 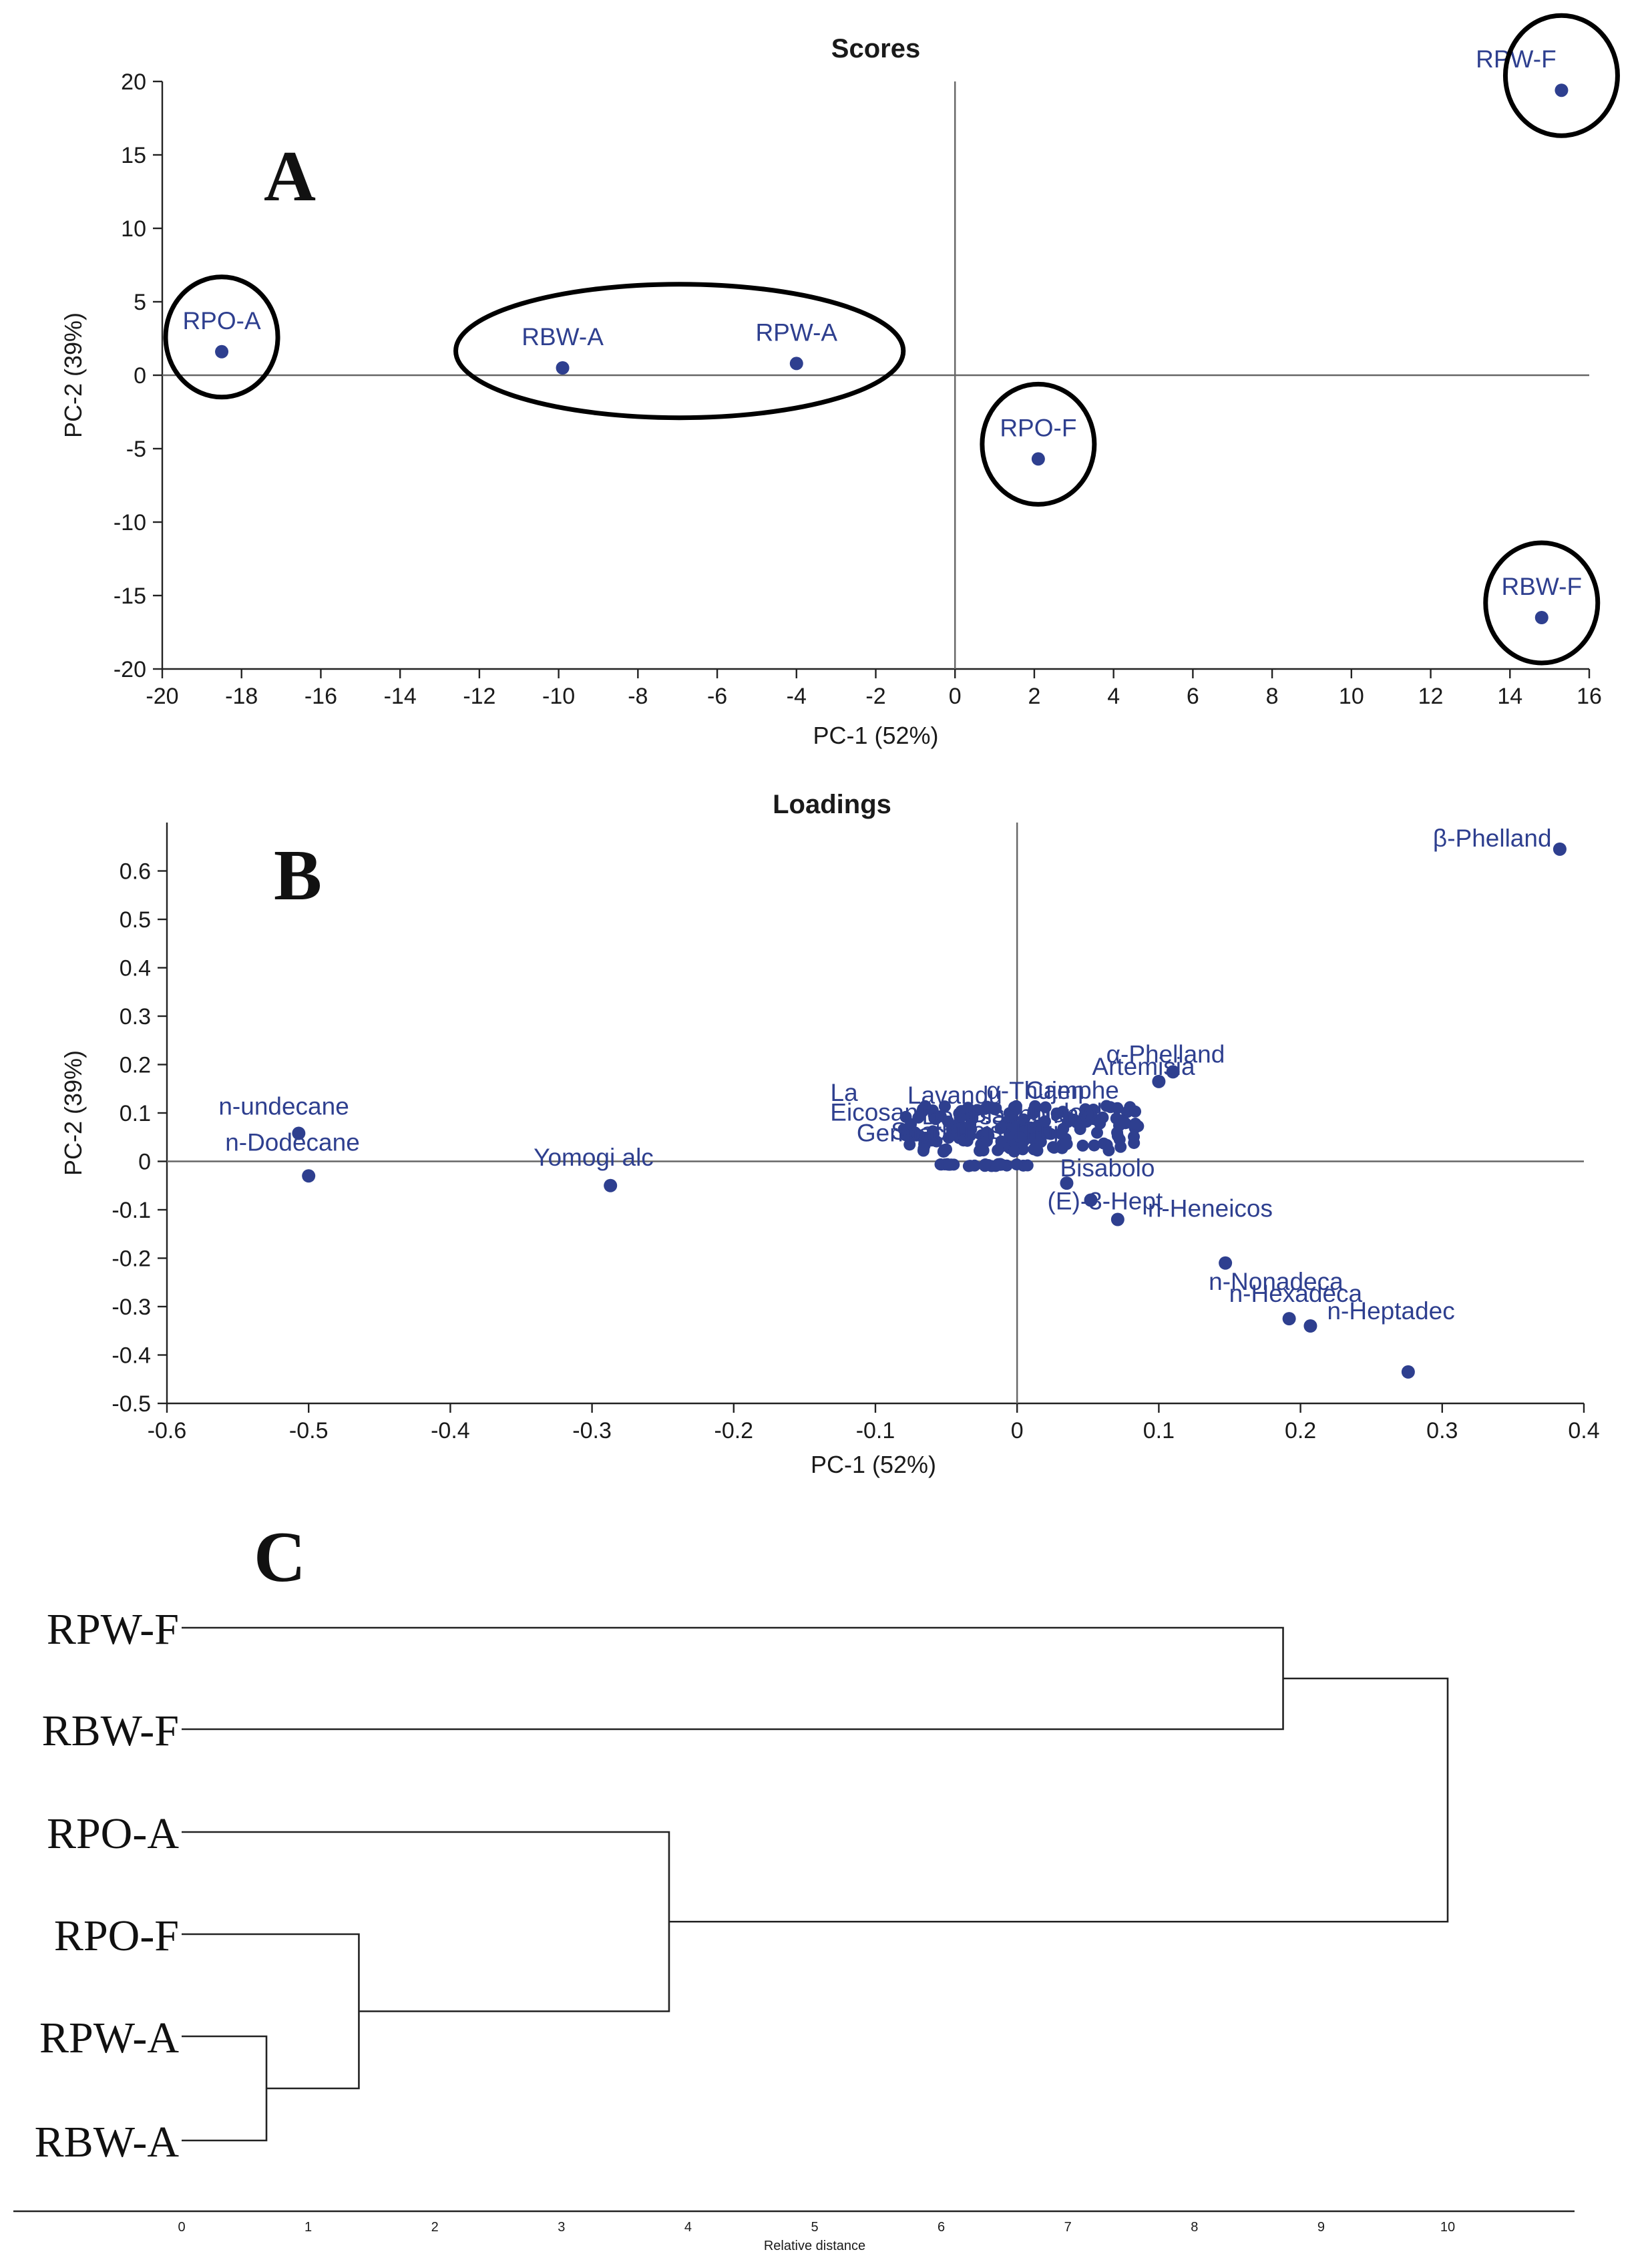 I want to click on loadings-y-tick-label: 0, so click(x=144, y=1162).